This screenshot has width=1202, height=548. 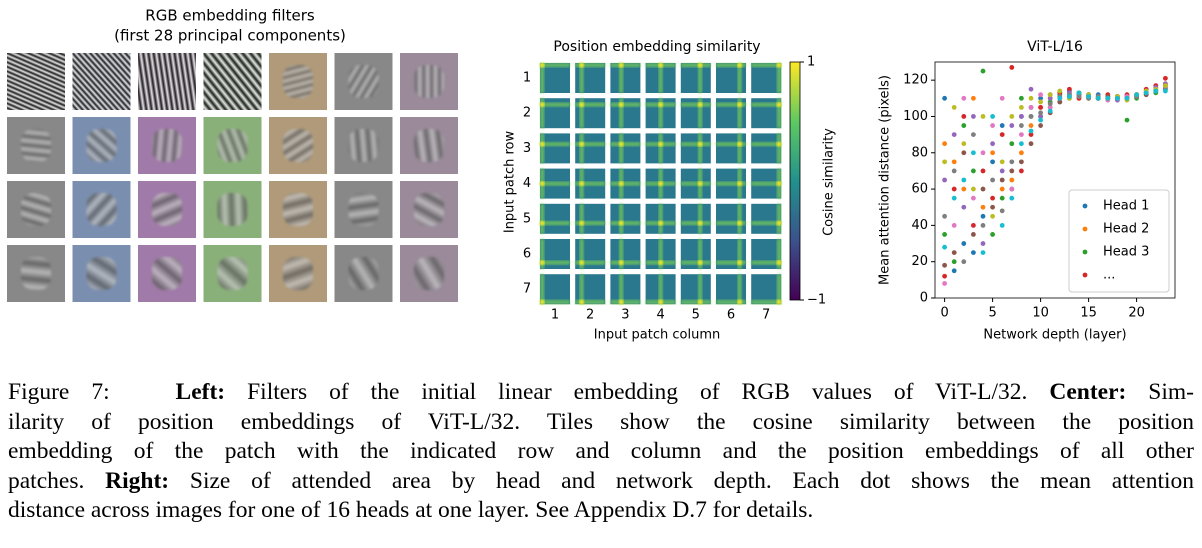 What do you see at coordinates (660, 315) in the screenshot?
I see `col-tick-label: 4` at bounding box center [660, 315].